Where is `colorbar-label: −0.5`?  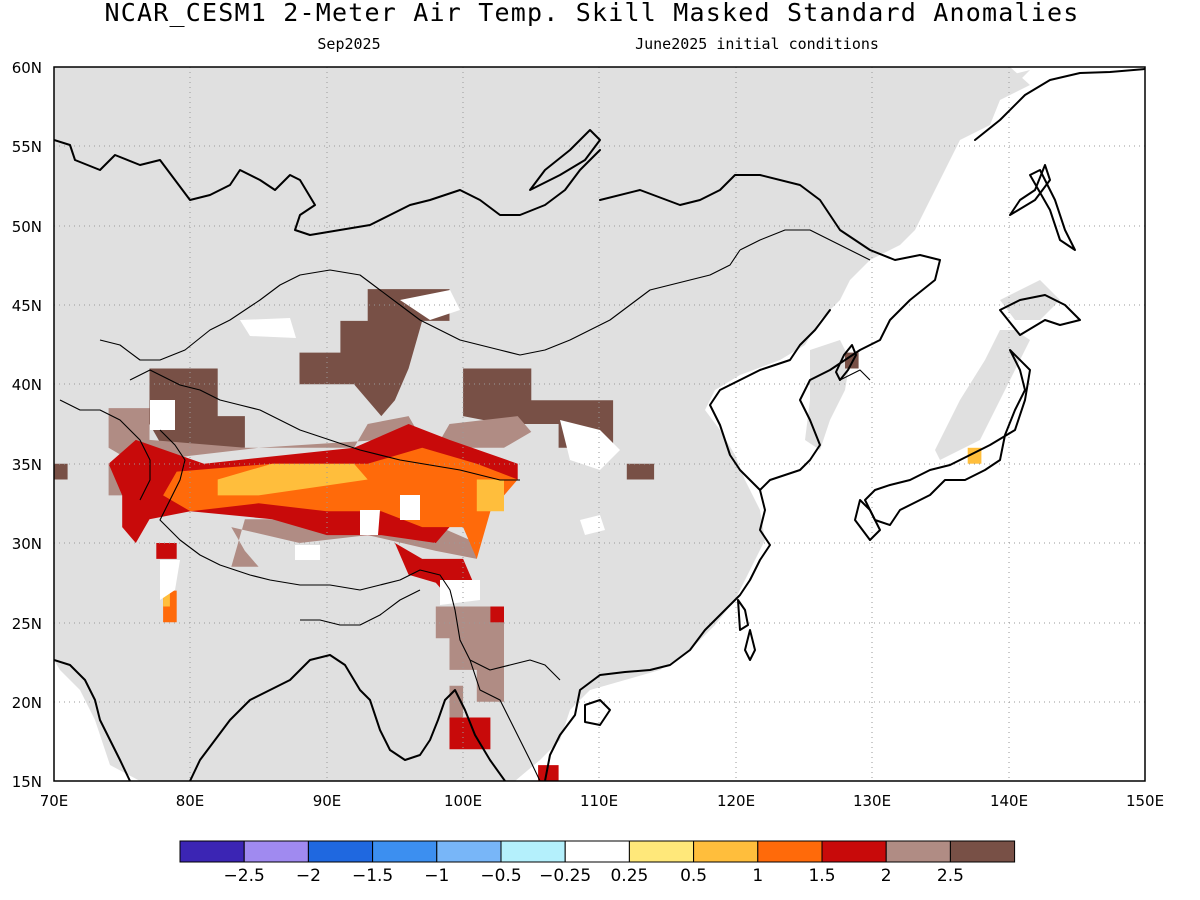
colorbar-label: −0.5 is located at coordinates (500, 876).